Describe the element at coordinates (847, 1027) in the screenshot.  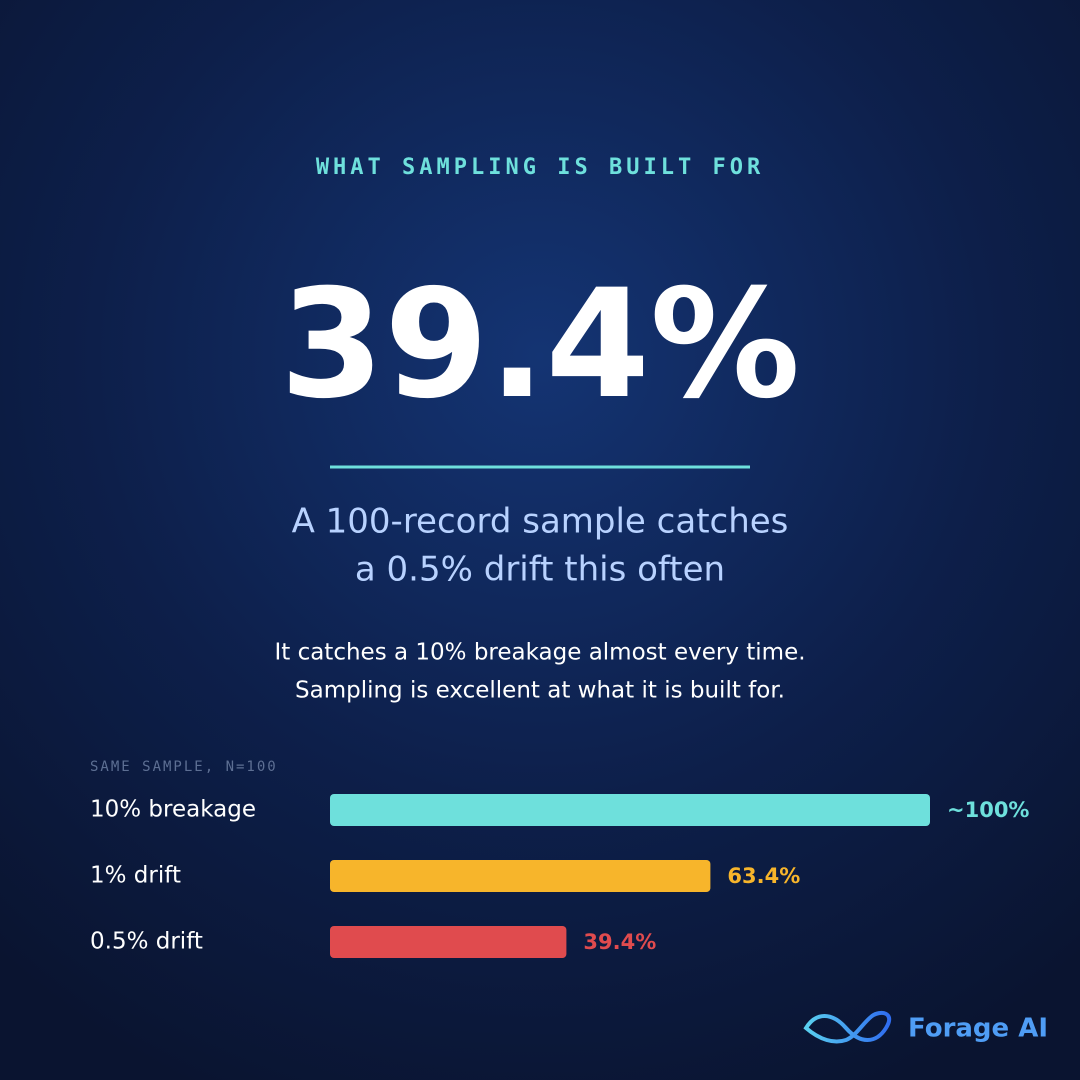
I see `logo-mark` at that location.